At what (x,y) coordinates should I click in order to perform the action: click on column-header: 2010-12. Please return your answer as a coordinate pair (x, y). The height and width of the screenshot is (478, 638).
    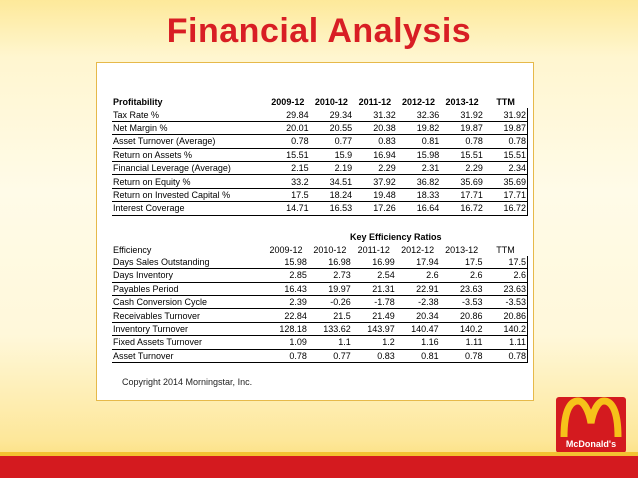
    Looking at the image, I should click on (331, 102).